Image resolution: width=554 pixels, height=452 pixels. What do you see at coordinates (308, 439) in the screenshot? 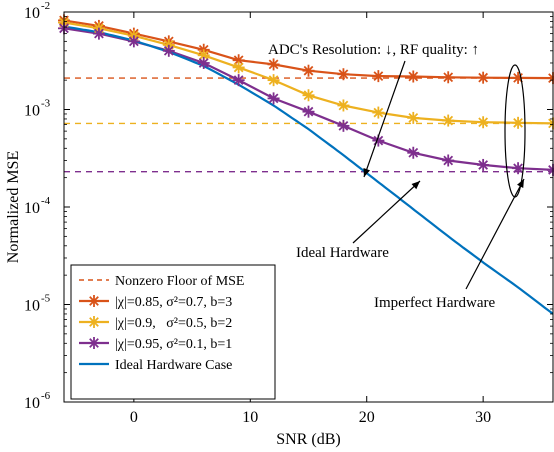
I see `x-axis-label: SNR (dB)` at bounding box center [308, 439].